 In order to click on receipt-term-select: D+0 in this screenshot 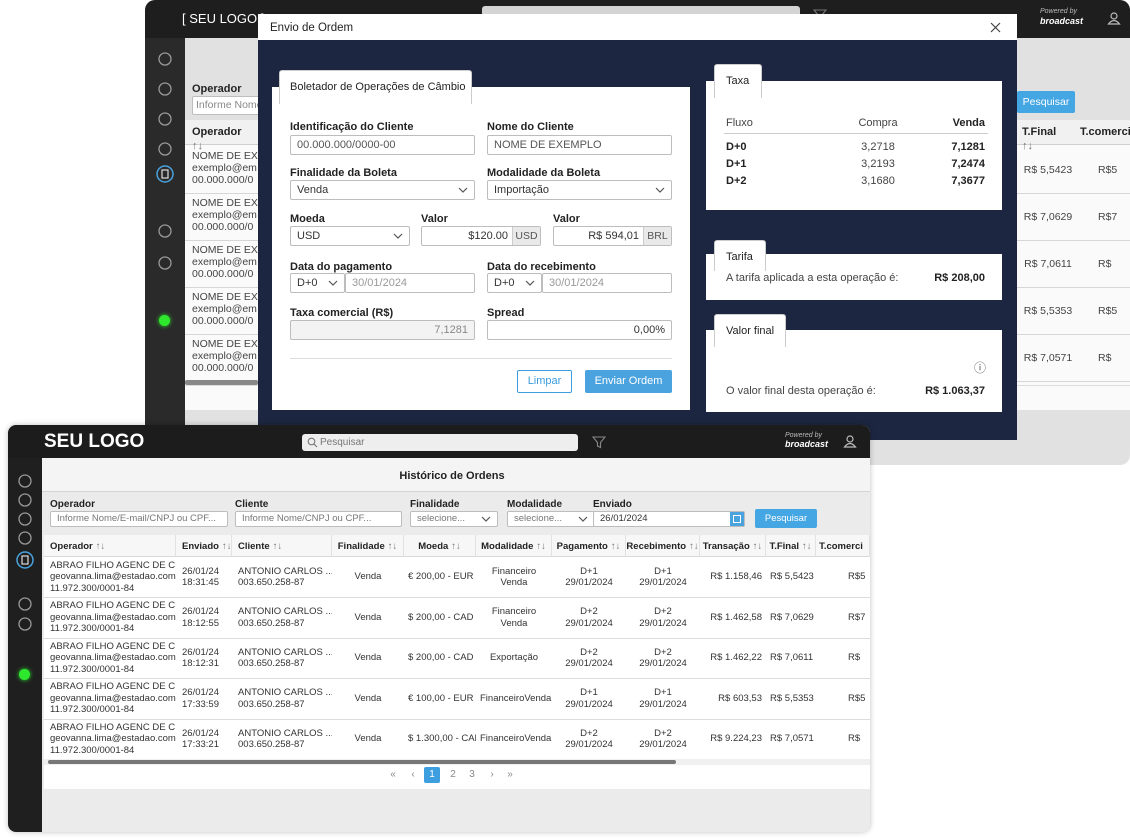, I will do `click(514, 283)`.